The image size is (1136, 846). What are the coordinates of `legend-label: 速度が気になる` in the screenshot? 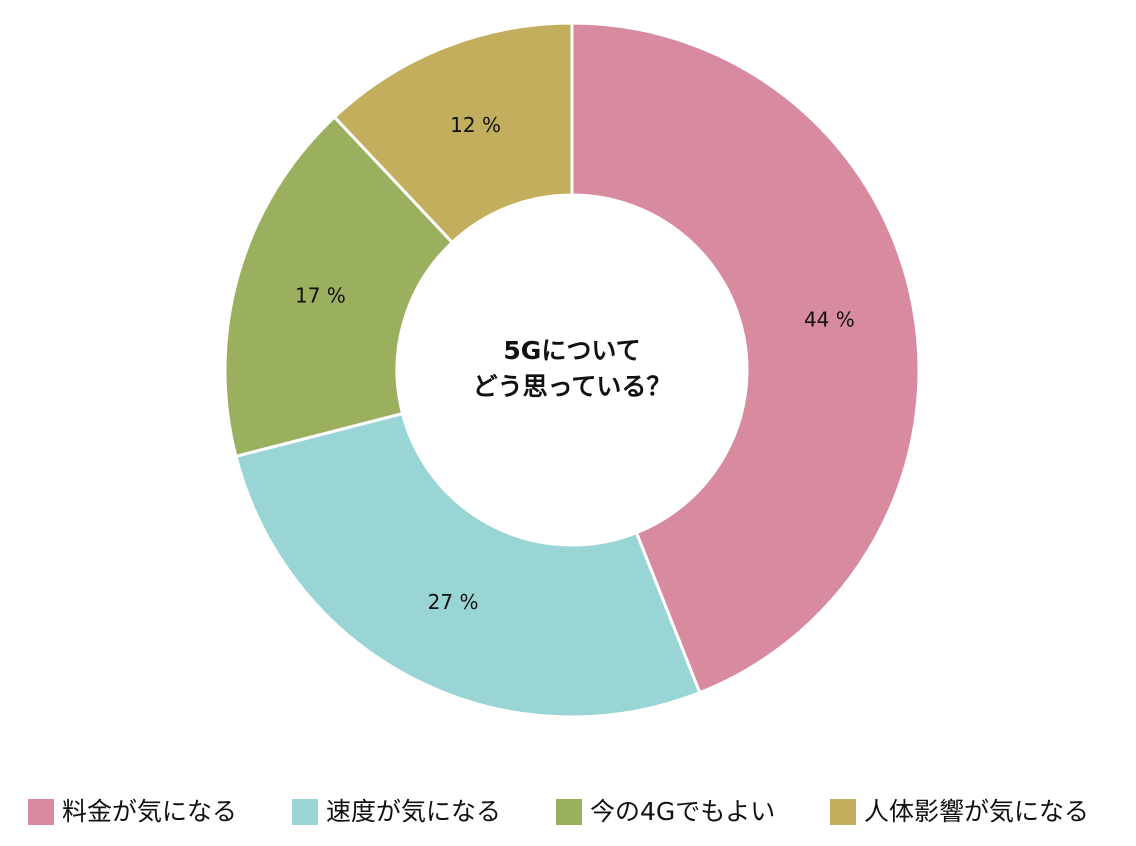 It's located at (413, 811).